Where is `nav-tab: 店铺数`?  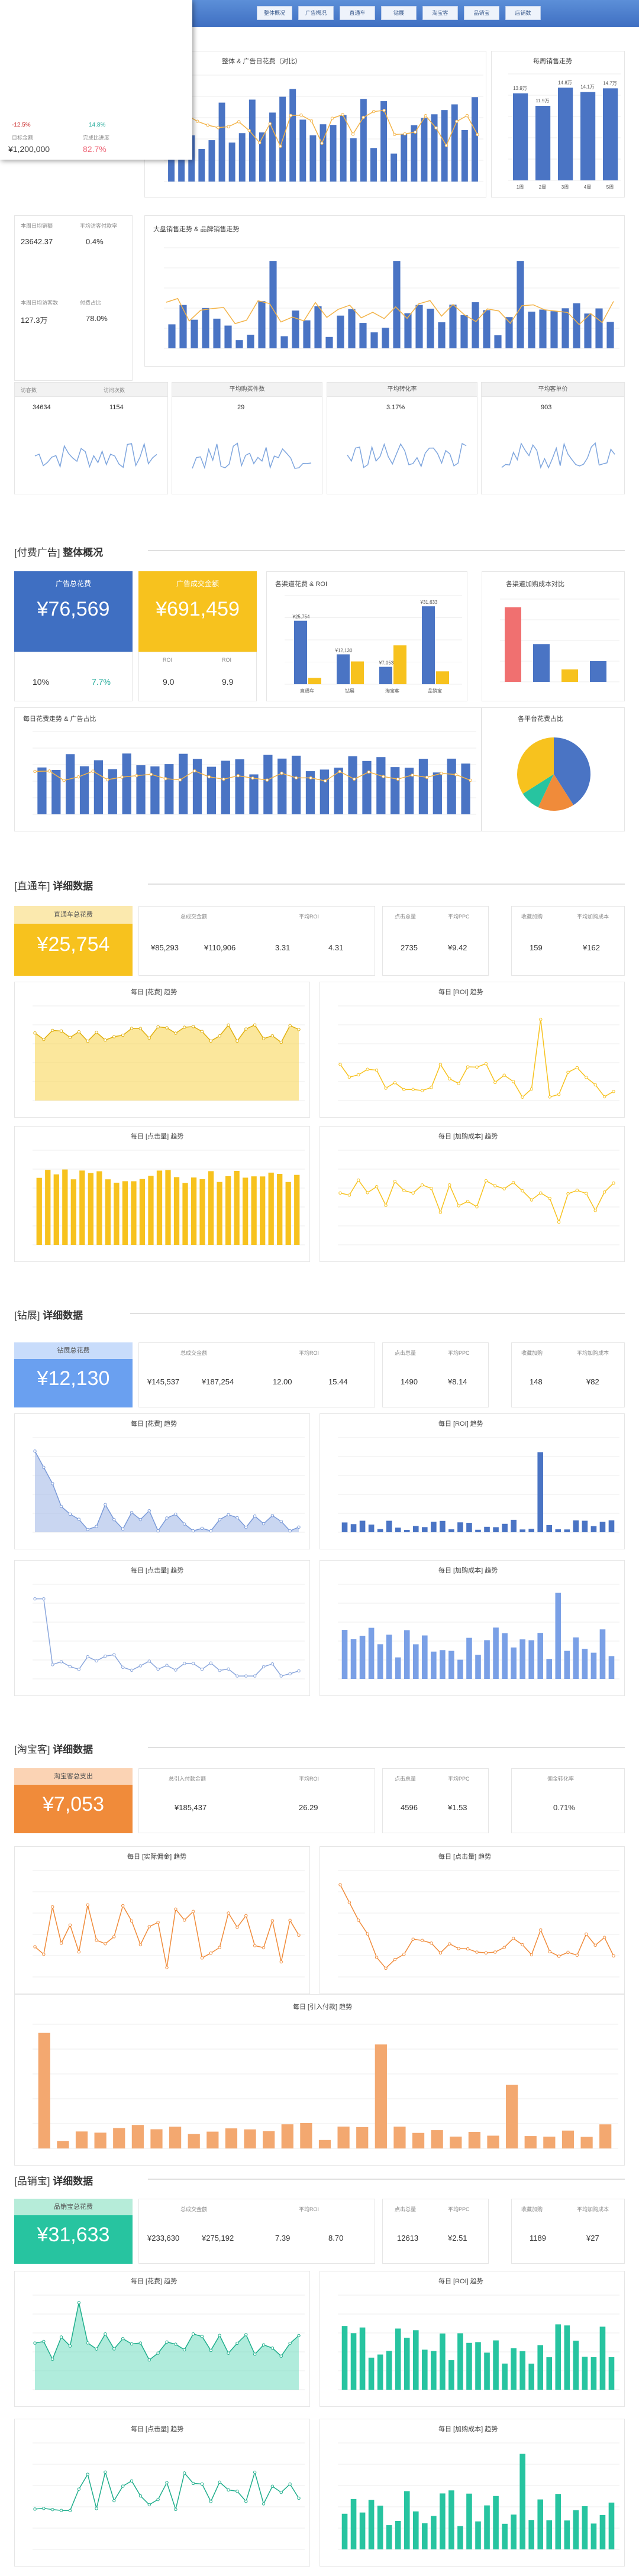
nav-tab: 店铺数 is located at coordinates (523, 13).